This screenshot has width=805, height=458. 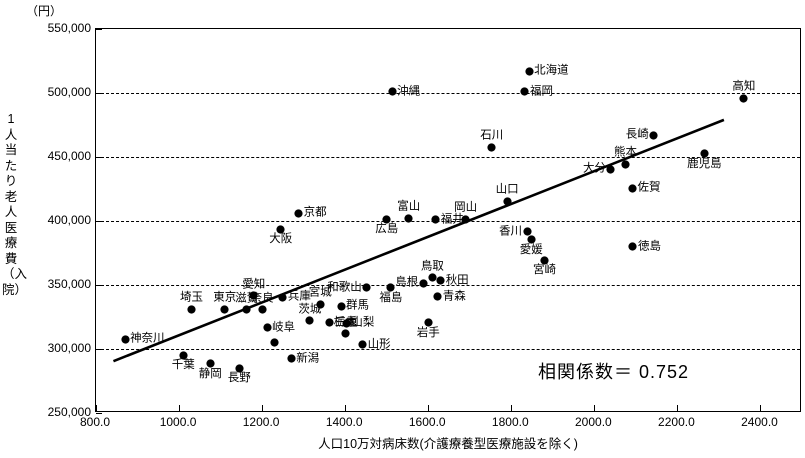 I want to click on data-point-label: 北海道, so click(x=551, y=70).